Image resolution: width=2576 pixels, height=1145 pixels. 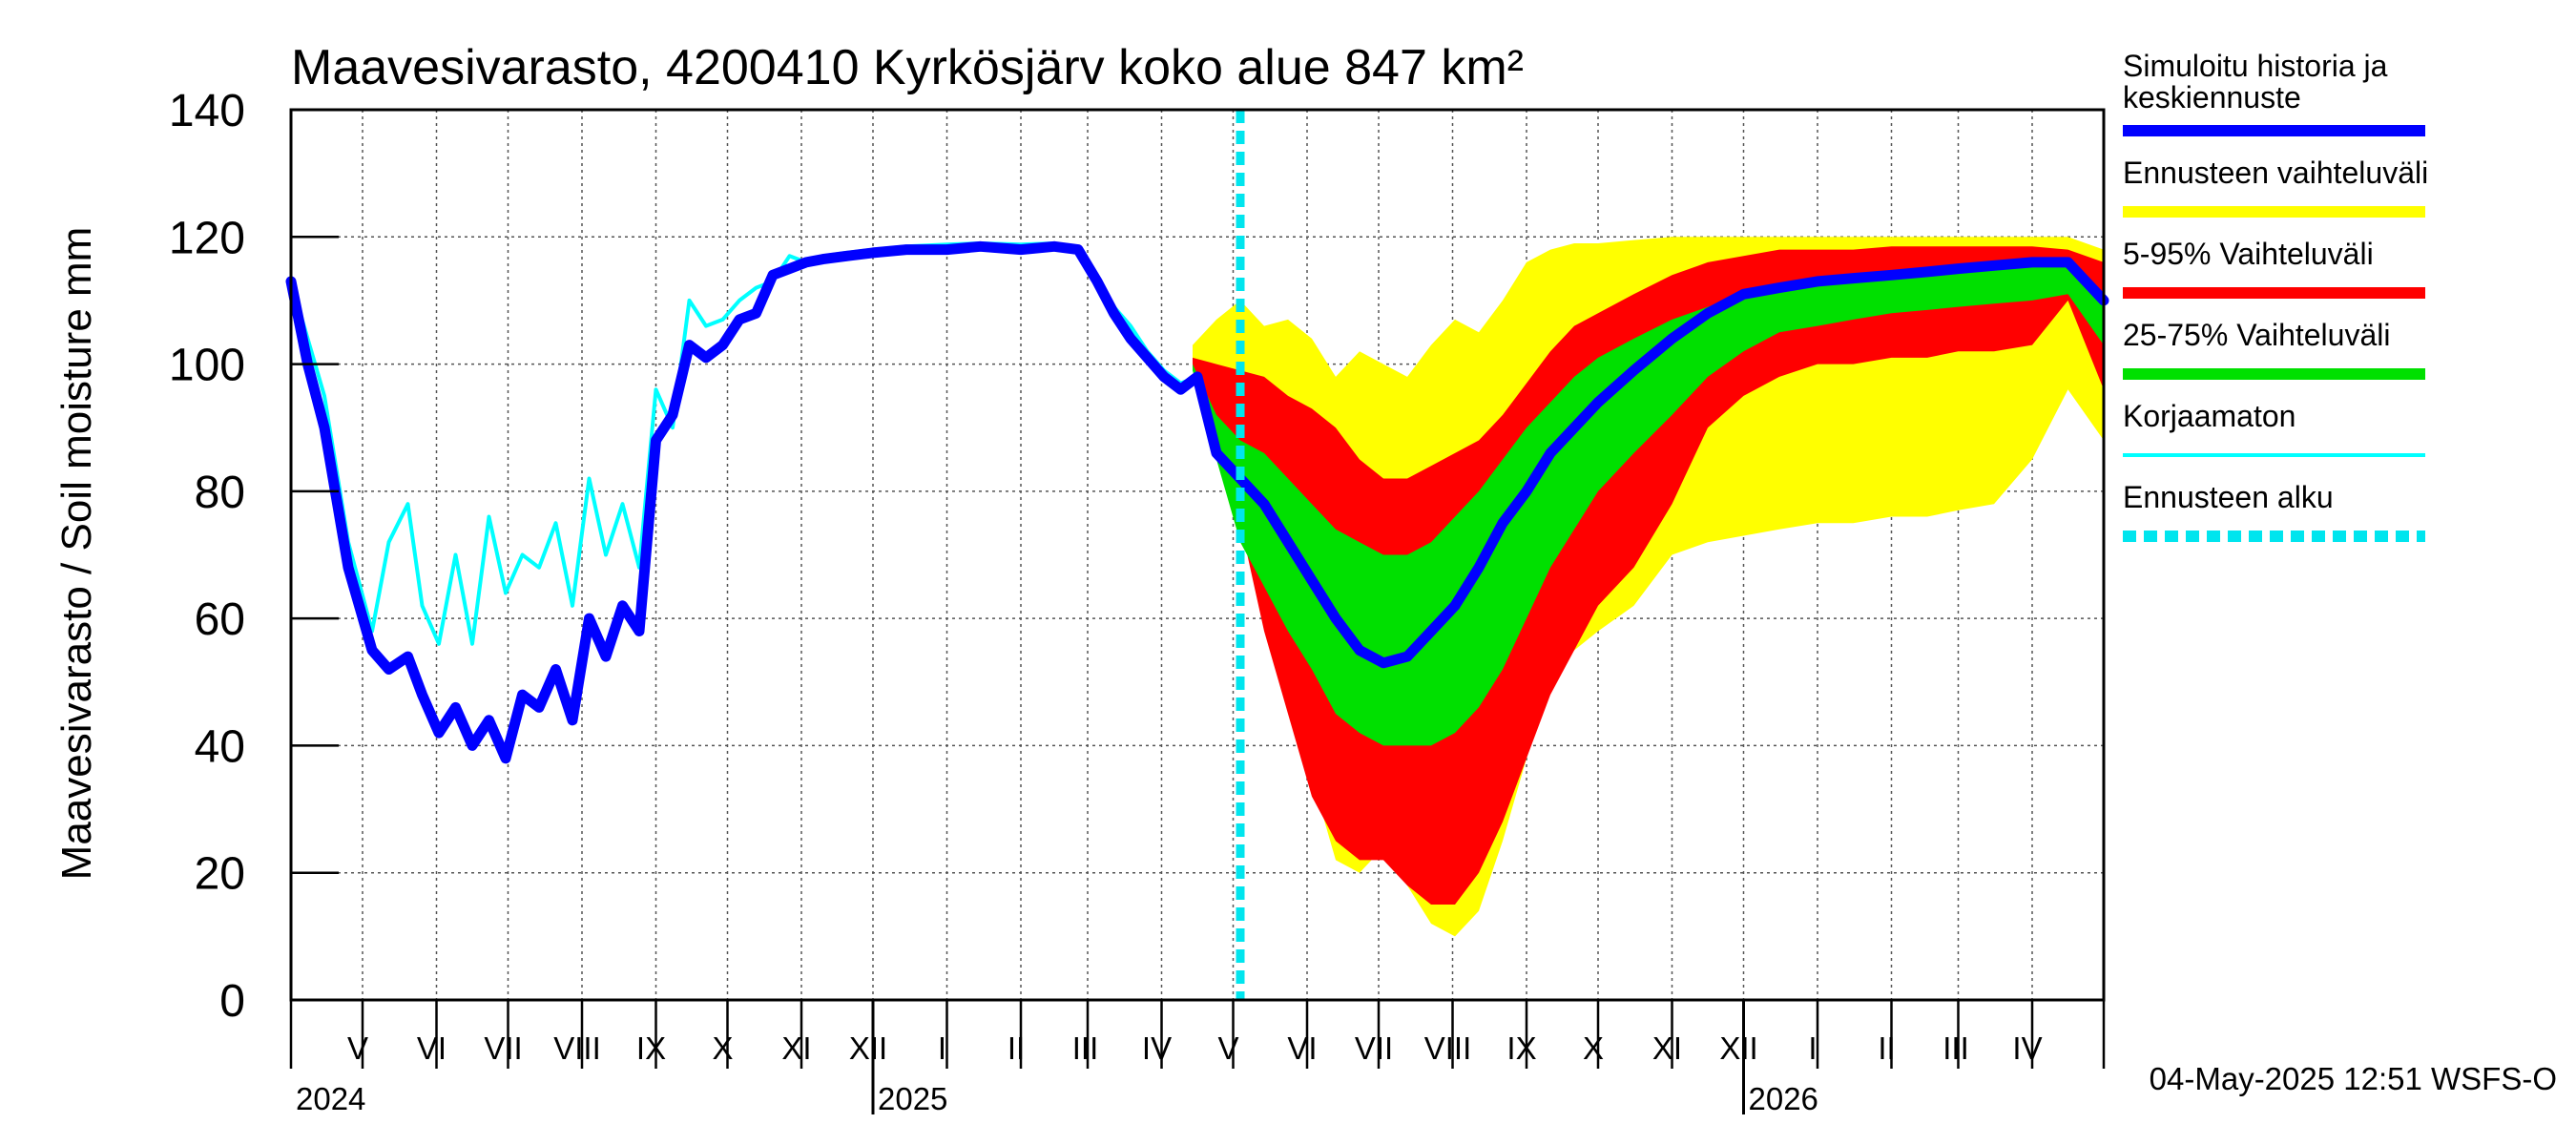 I want to click on y-tick-label: 140, so click(x=207, y=111).